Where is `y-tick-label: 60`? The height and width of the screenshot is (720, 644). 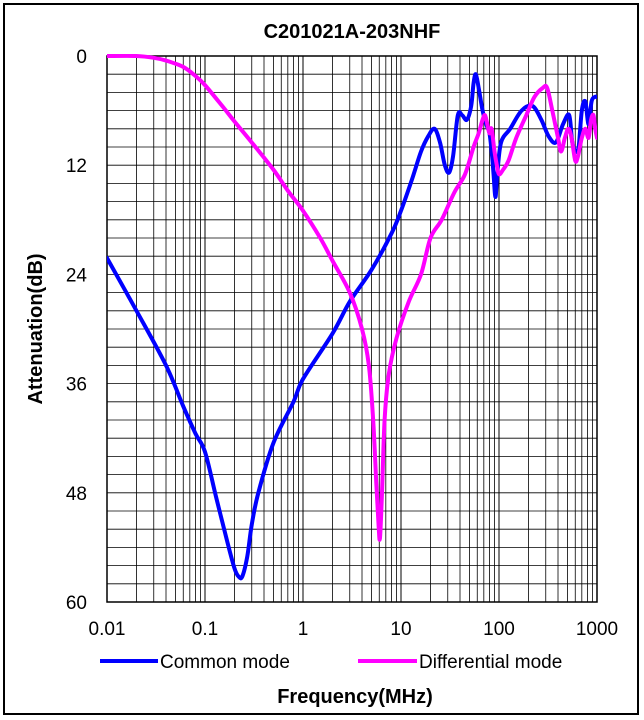
y-tick-label: 60 is located at coordinates (76, 603).